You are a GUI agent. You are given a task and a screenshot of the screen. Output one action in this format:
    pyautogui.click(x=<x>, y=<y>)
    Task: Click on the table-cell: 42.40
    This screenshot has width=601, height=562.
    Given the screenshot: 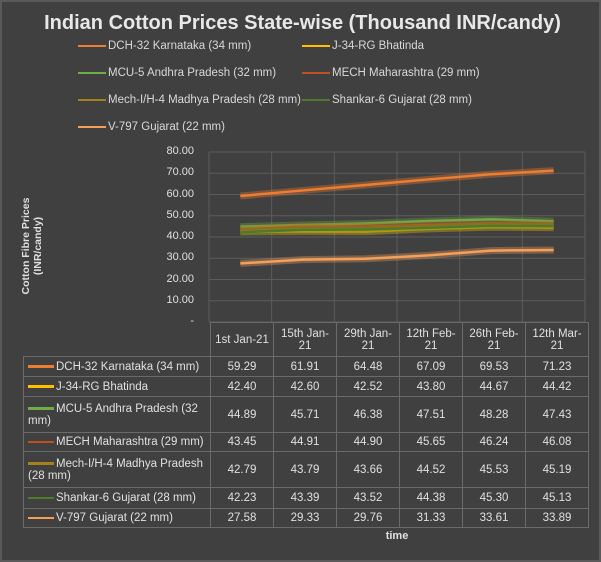 What is the action you would take?
    pyautogui.click(x=242, y=386)
    